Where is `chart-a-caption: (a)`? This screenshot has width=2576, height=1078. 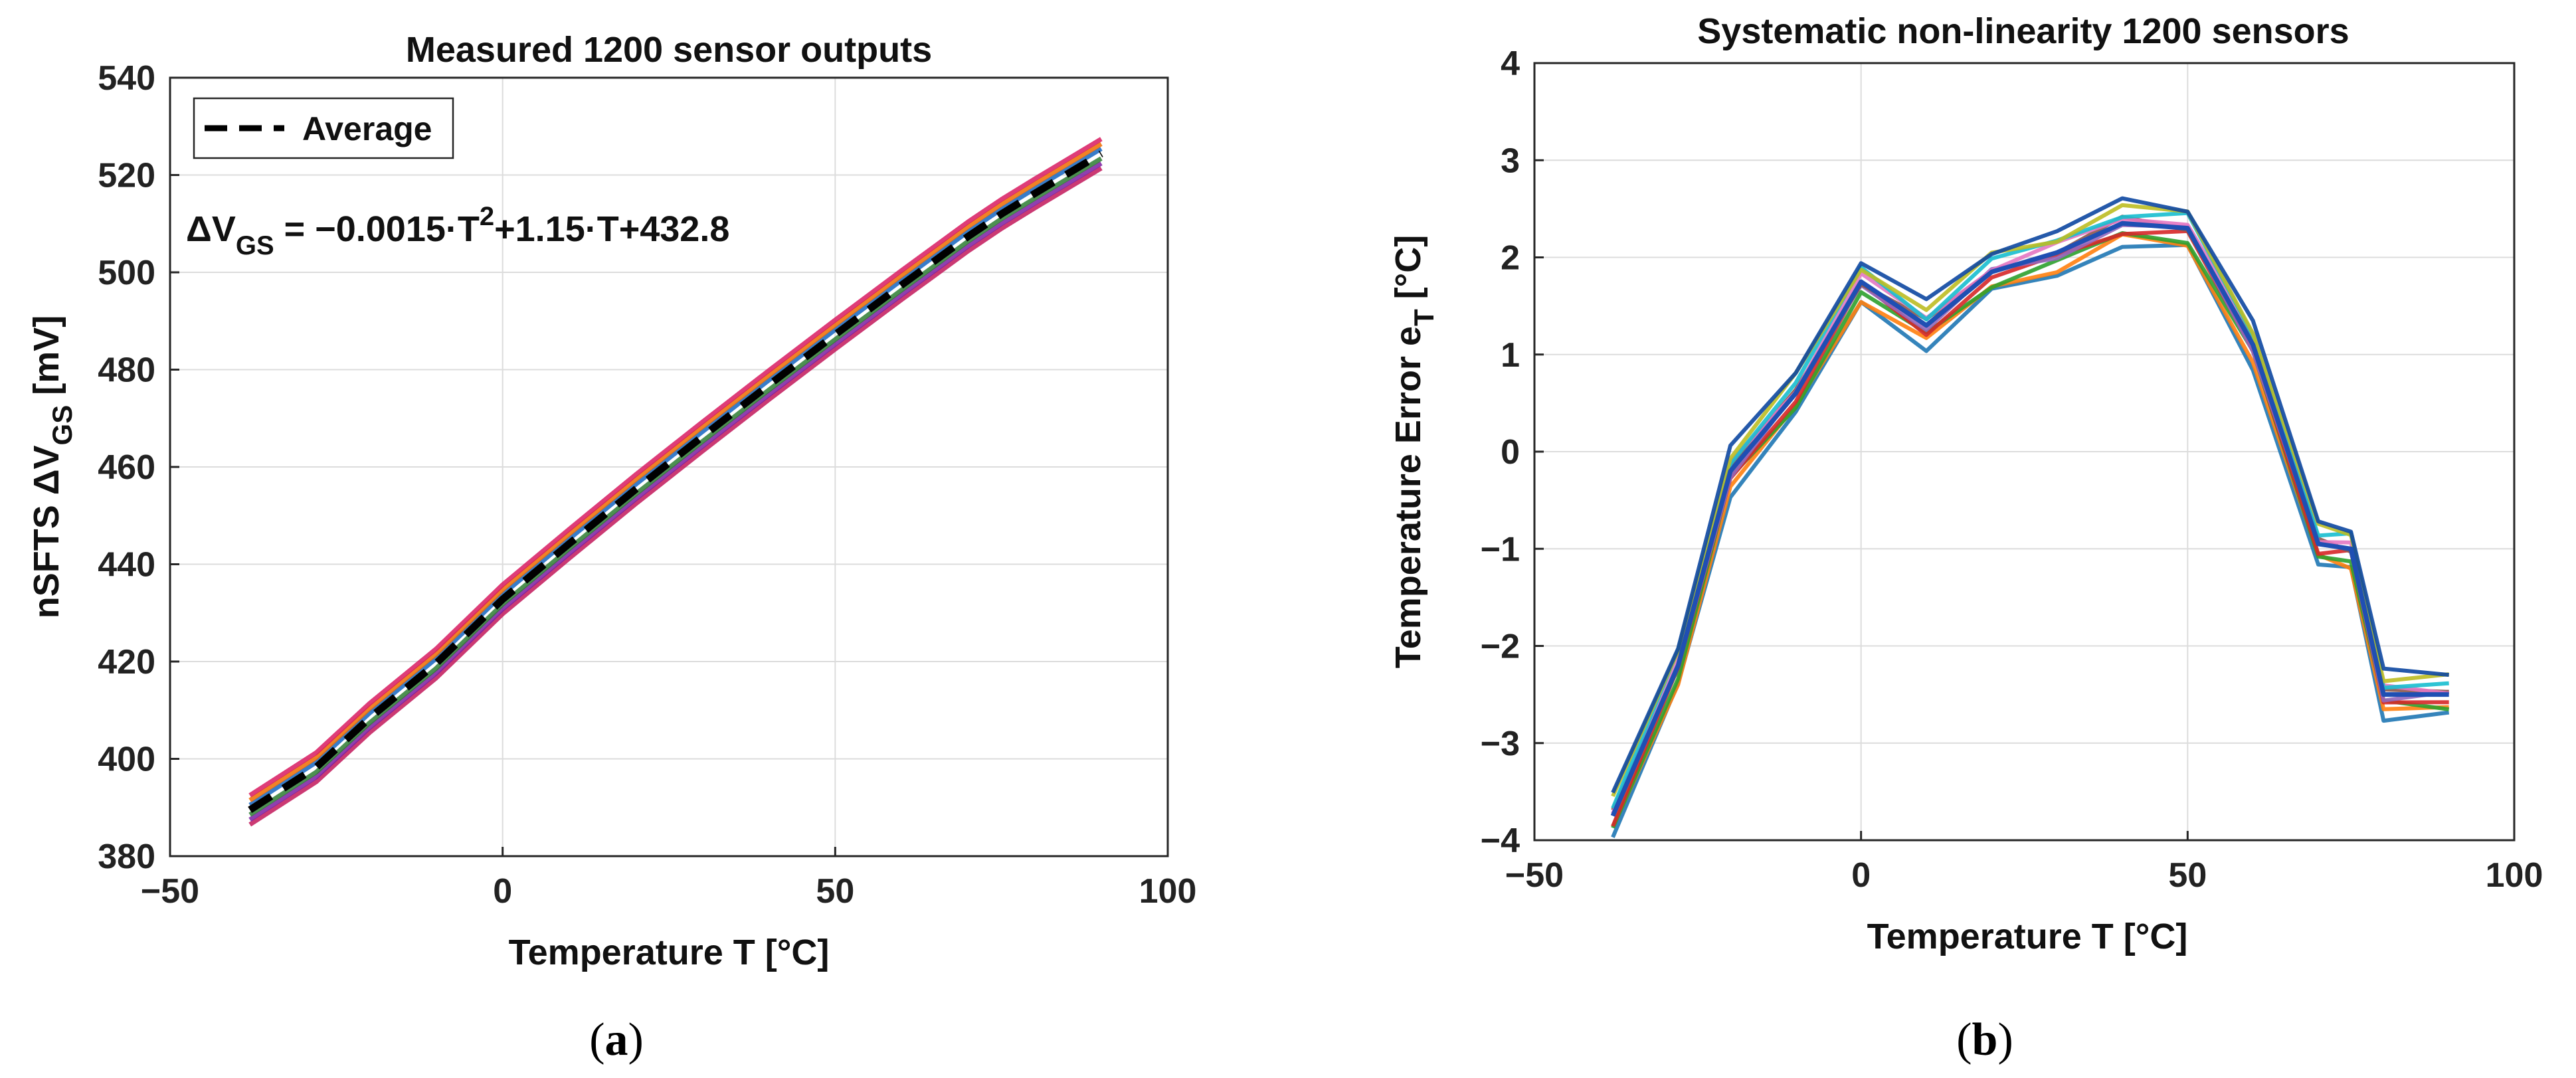 chart-a-caption: (a) is located at coordinates (616, 1039).